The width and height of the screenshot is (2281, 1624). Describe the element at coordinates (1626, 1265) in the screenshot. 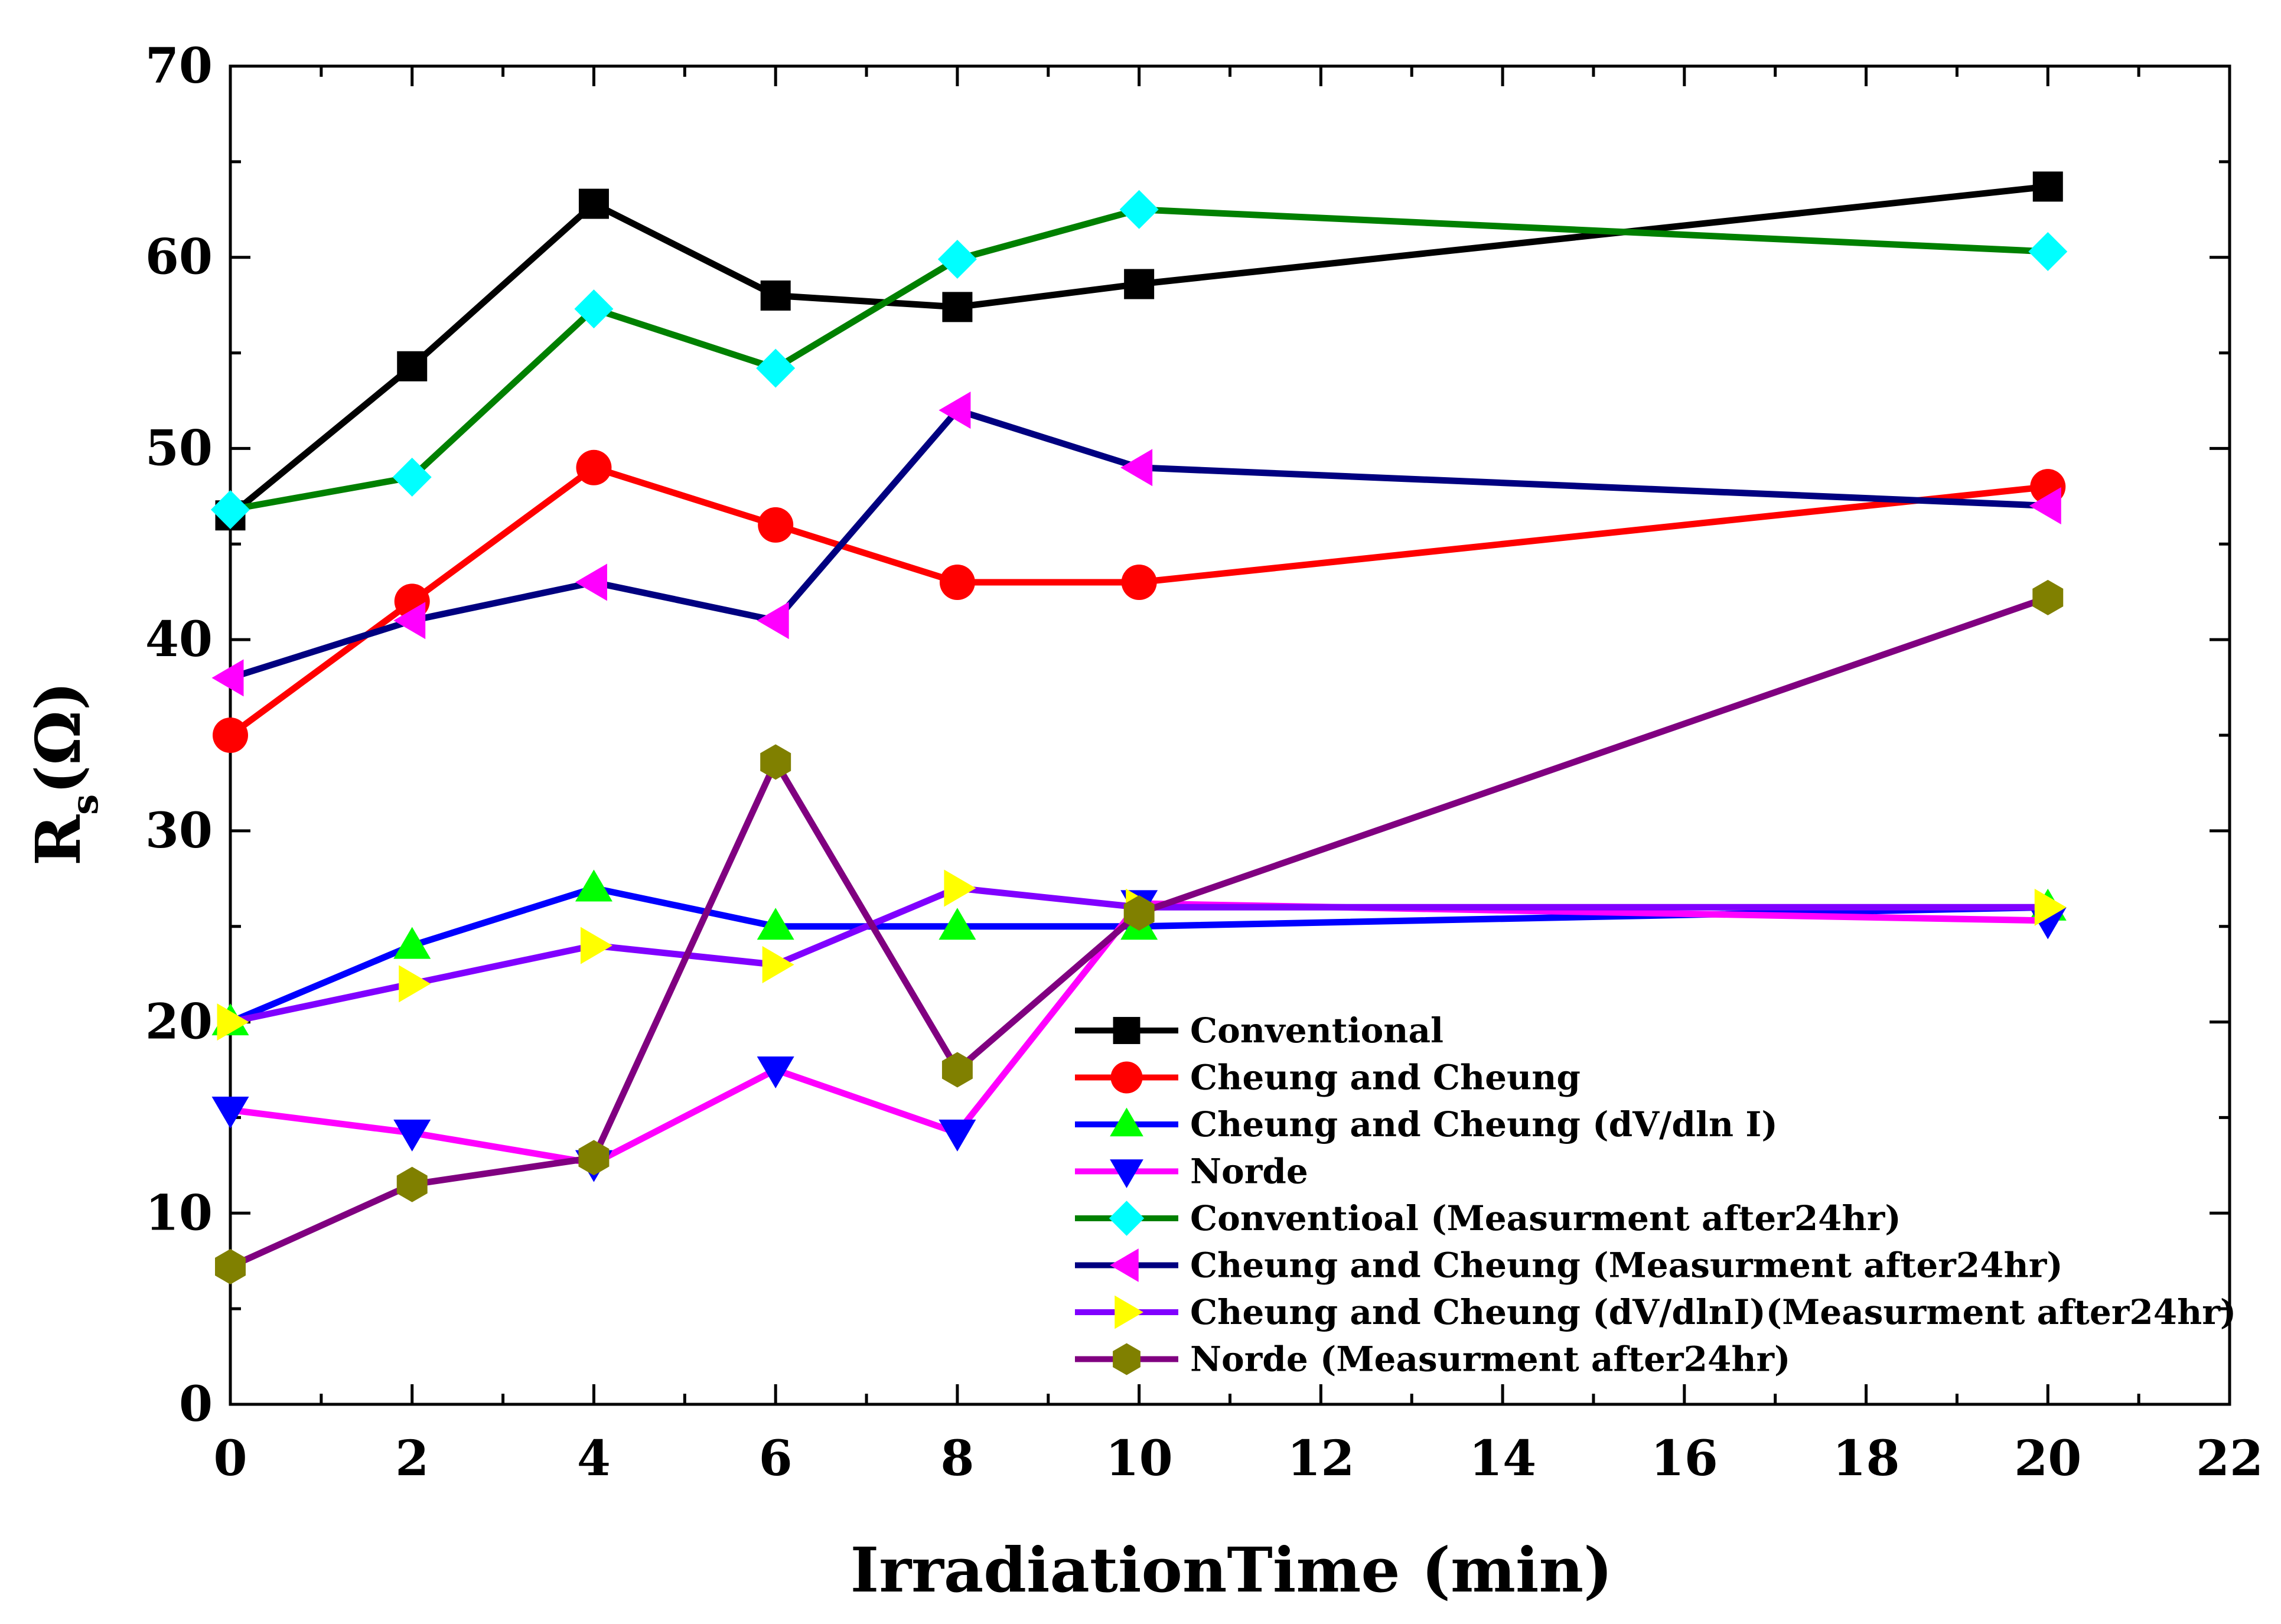

I see `legend-label: Cheung and Cheung (Measurment after24hr)` at that location.